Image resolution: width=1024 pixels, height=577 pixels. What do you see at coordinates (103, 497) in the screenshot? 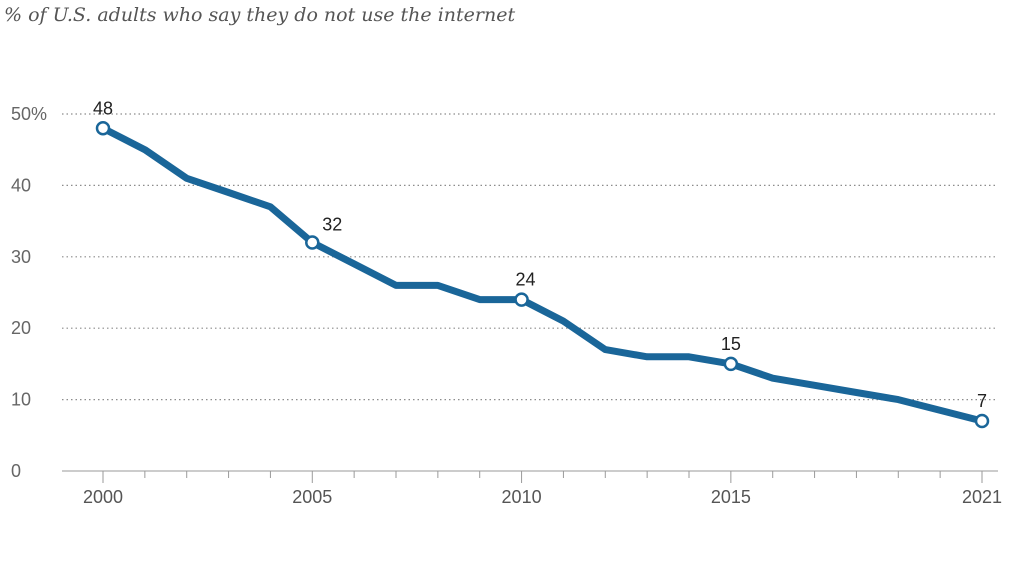
I see `x-tick-label: 2000` at bounding box center [103, 497].